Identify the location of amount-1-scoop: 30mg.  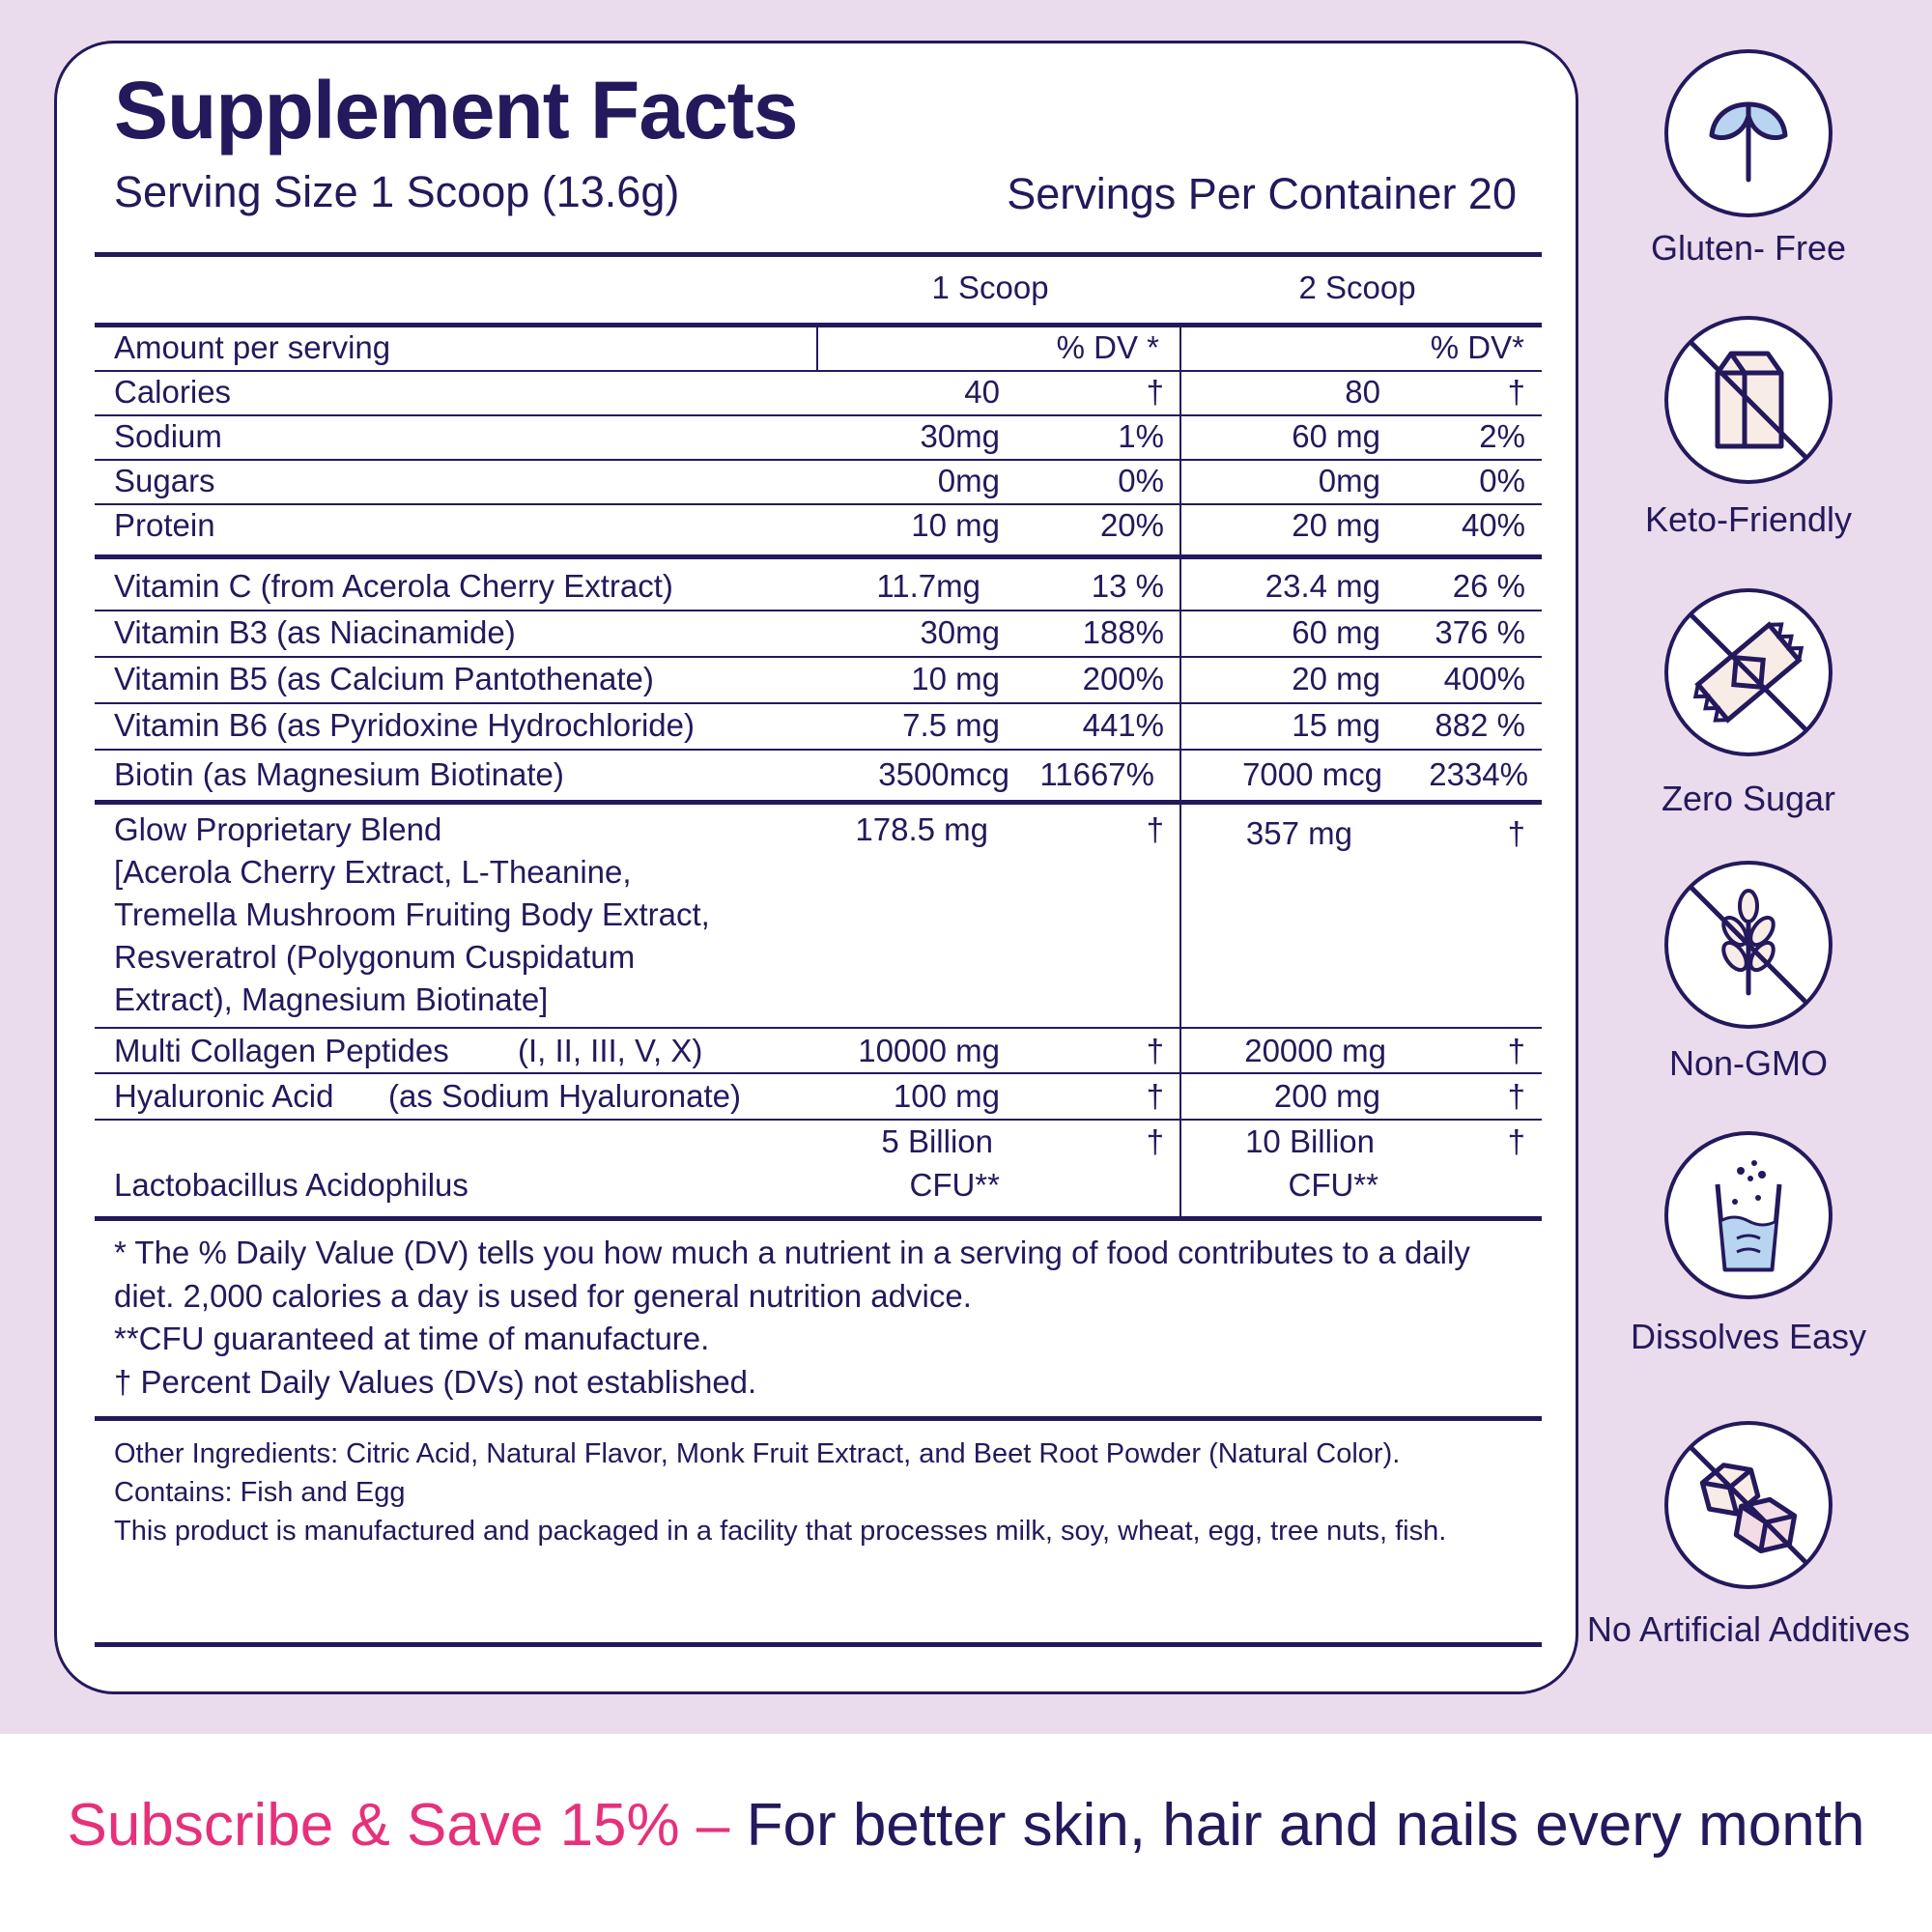
(960, 436).